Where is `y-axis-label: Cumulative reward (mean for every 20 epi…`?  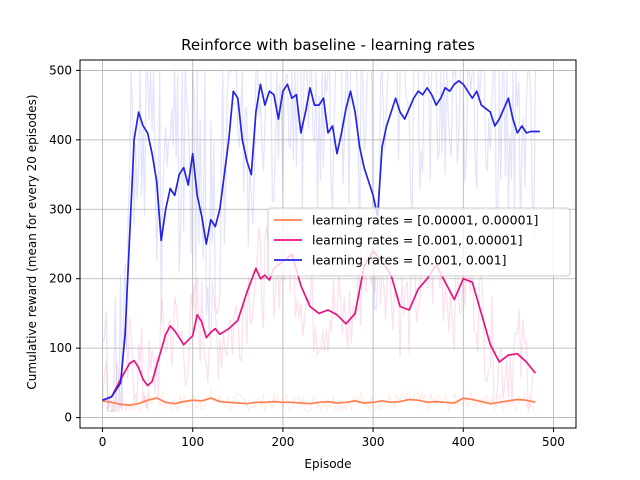 y-axis-label: Cumulative reward (mean for every 20 epi… is located at coordinates (32, 241).